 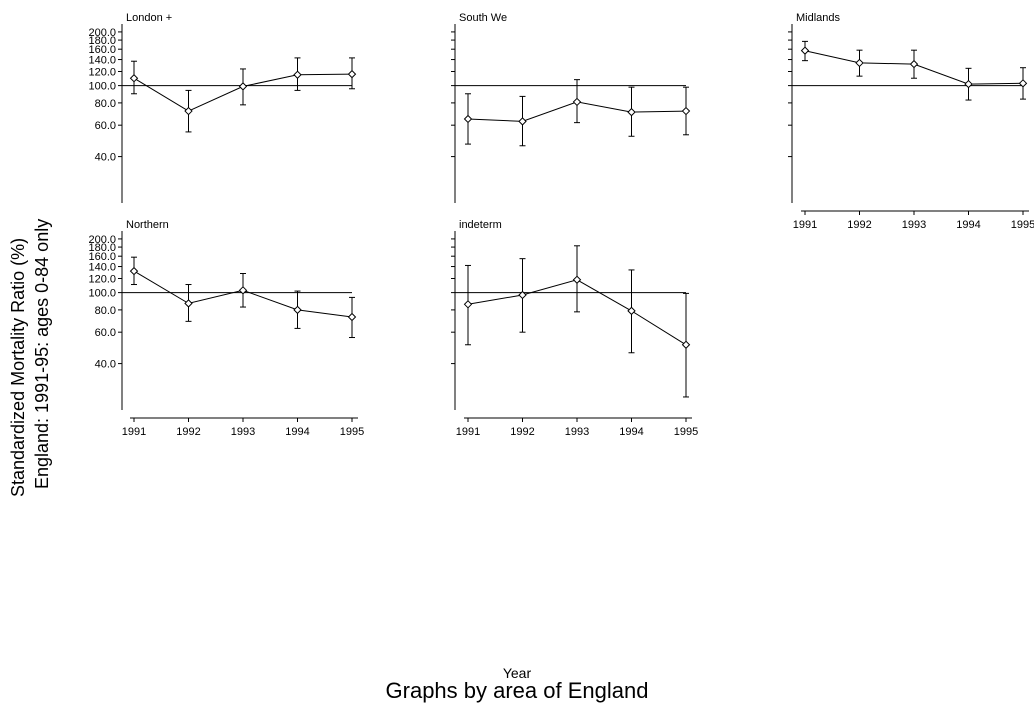 What do you see at coordinates (517, 690) in the screenshot?
I see `chart-caption: Graphs by area of England` at bounding box center [517, 690].